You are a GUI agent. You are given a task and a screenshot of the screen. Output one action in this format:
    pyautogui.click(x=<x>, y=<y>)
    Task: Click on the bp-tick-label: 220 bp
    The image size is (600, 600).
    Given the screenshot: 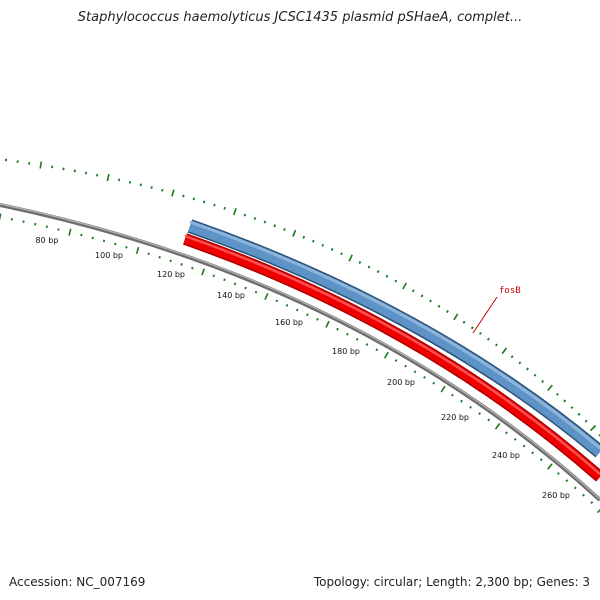 What is the action you would take?
    pyautogui.click(x=455, y=417)
    